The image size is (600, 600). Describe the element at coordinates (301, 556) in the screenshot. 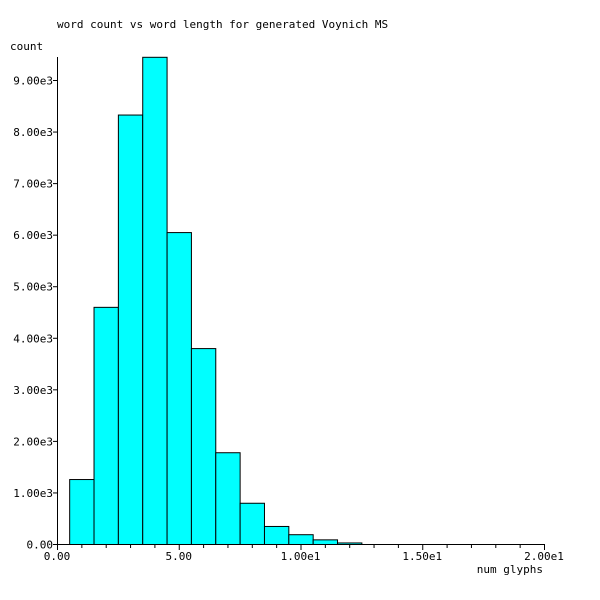

I see `x-tick-label: 1.00e1` at that location.